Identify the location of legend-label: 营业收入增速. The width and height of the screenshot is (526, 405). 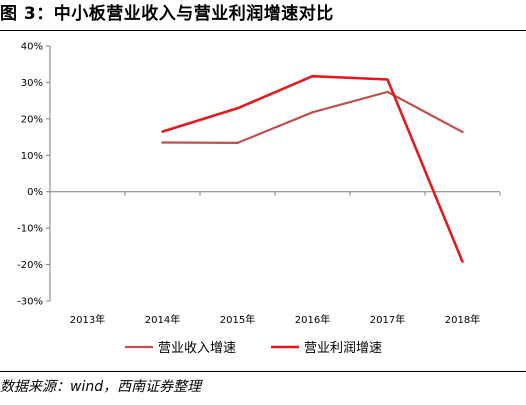
(197, 348).